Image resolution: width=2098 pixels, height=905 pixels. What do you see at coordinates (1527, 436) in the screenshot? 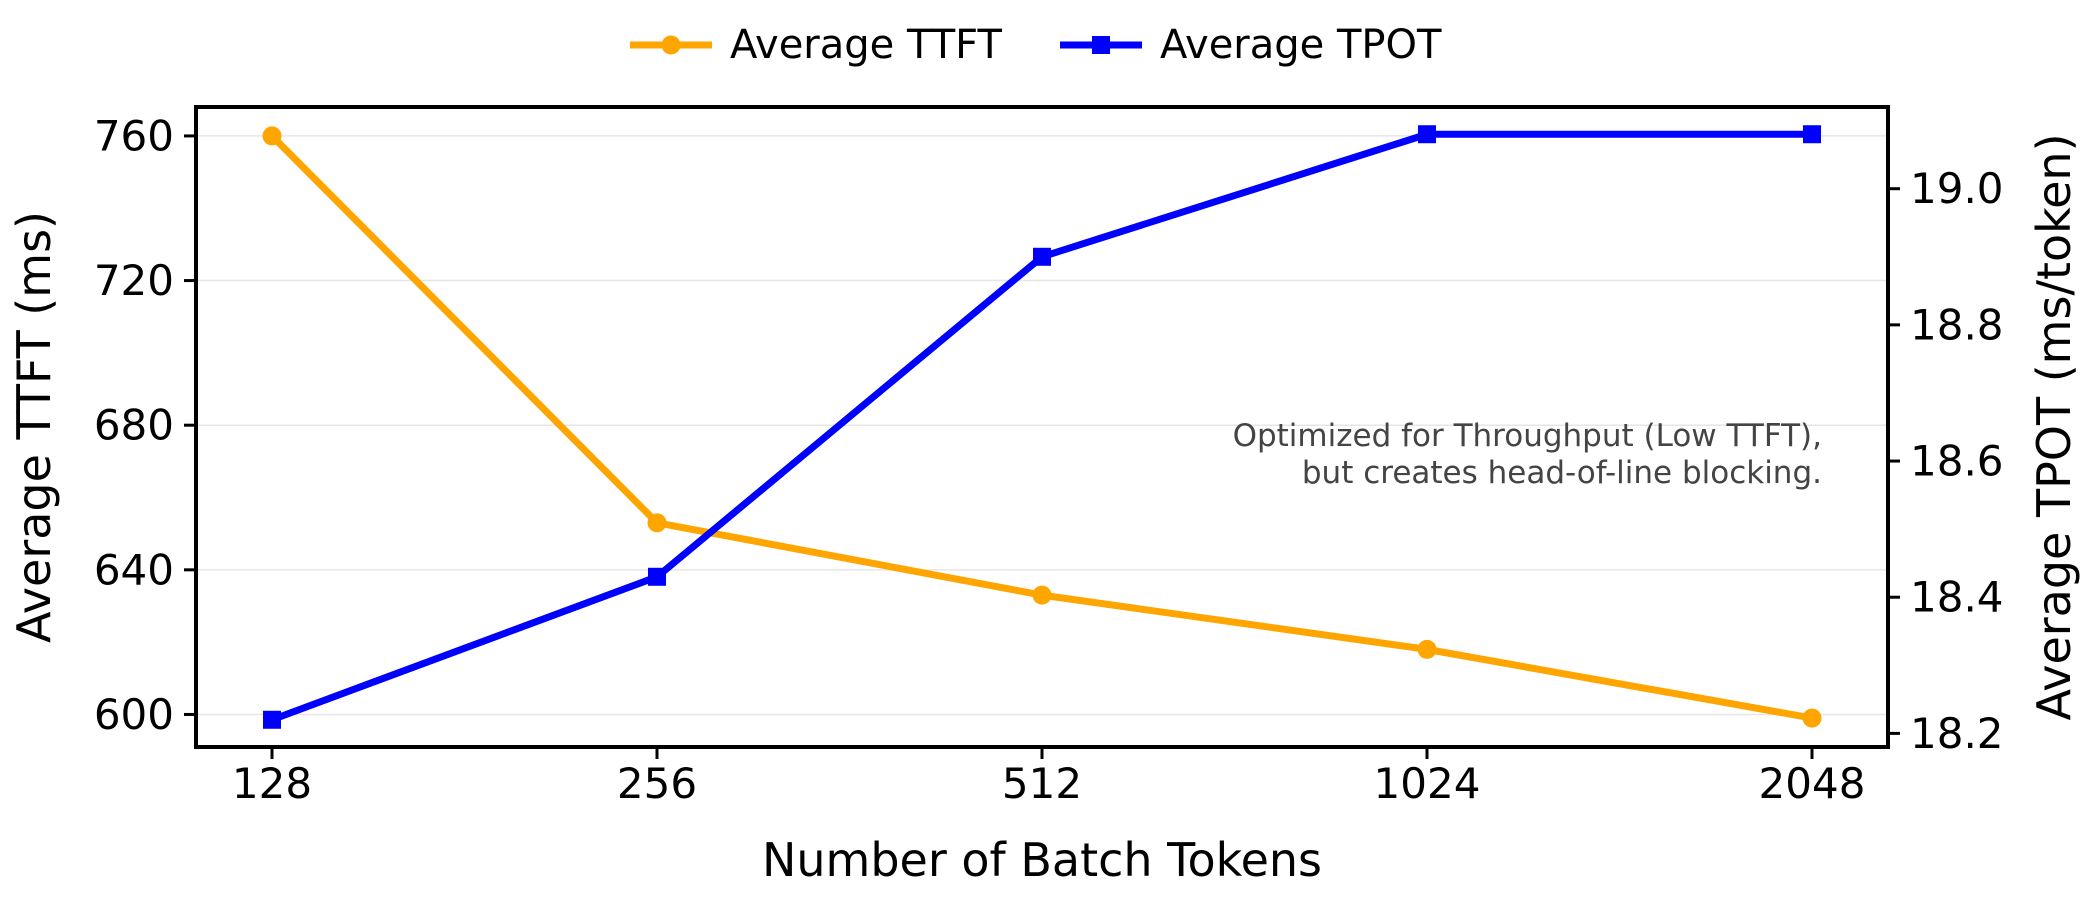
I see `annotation-line-0: Optimized for Throughput (Low TTFT),` at bounding box center [1527, 436].